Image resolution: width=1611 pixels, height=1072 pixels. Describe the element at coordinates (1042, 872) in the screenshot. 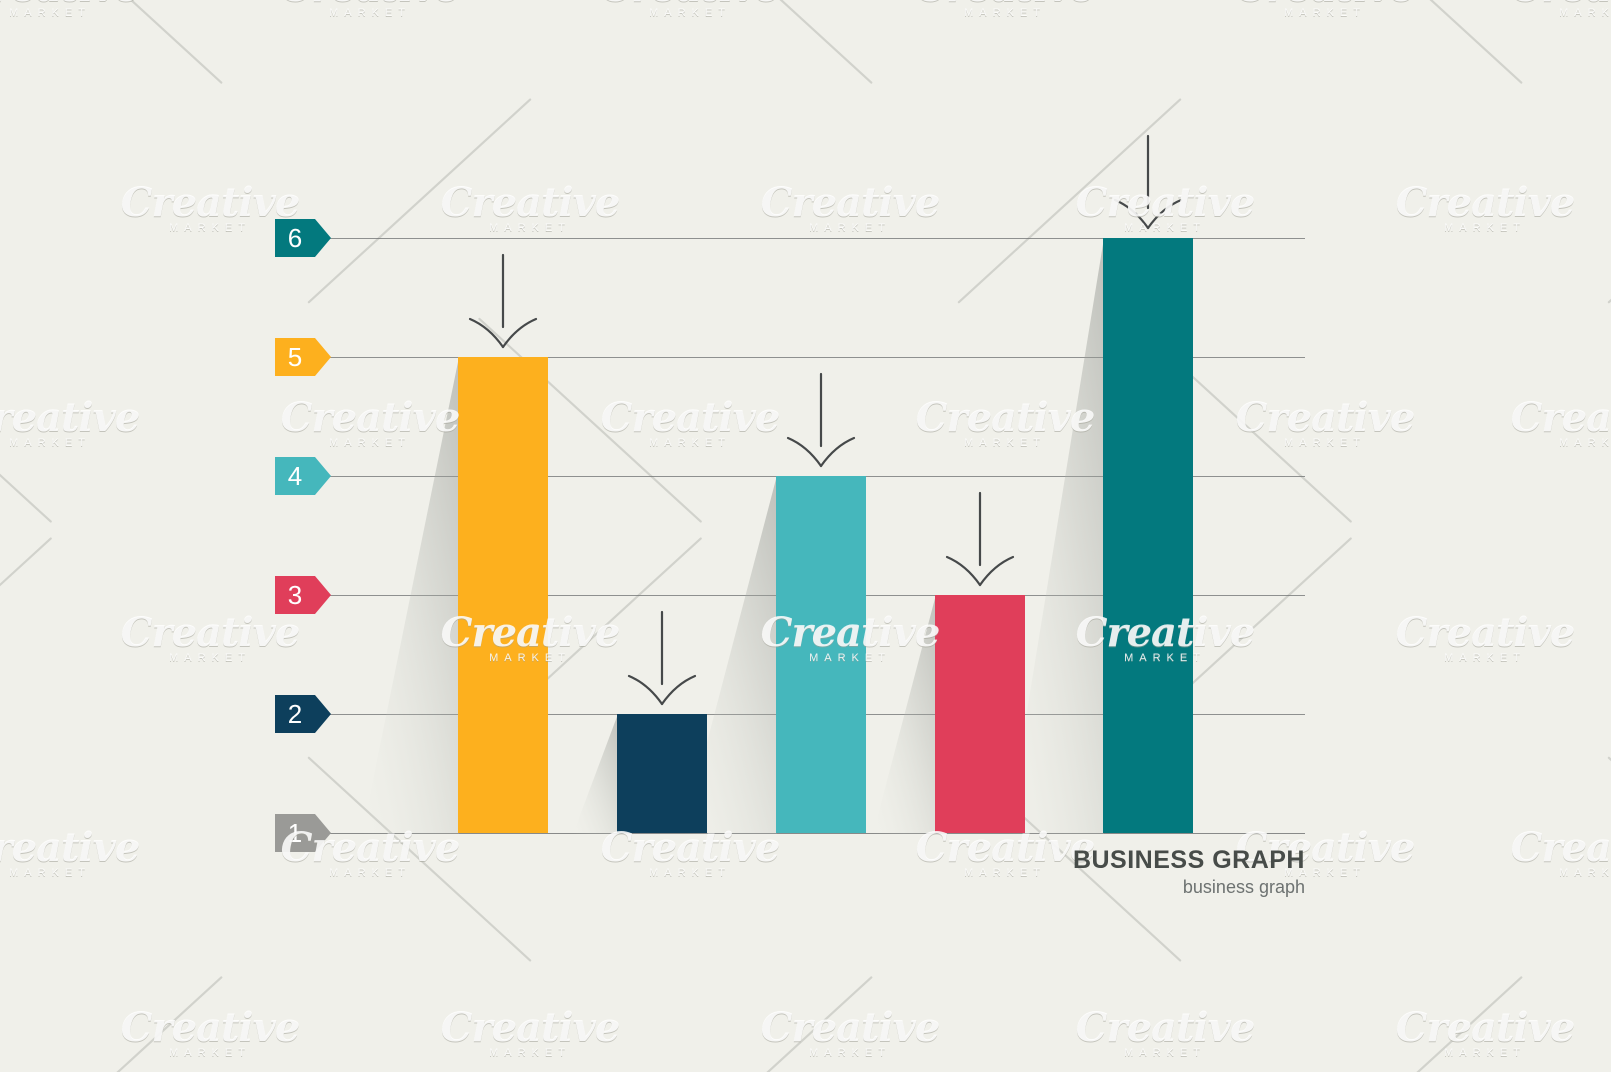

I see `chart-title-block: BUSINESS GRAPH business graph` at that location.